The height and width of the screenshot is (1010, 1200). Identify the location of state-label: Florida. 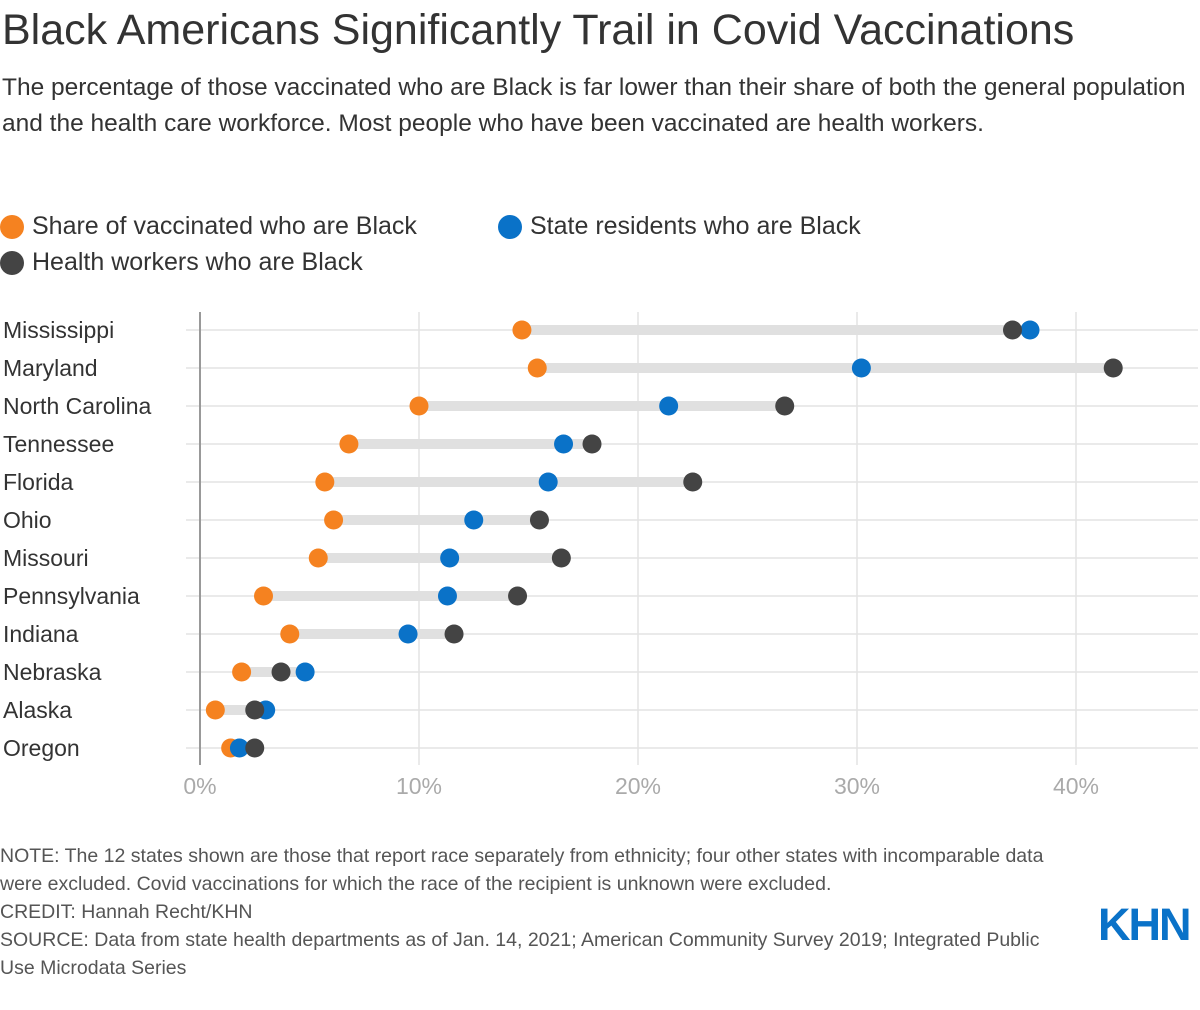
(38, 482).